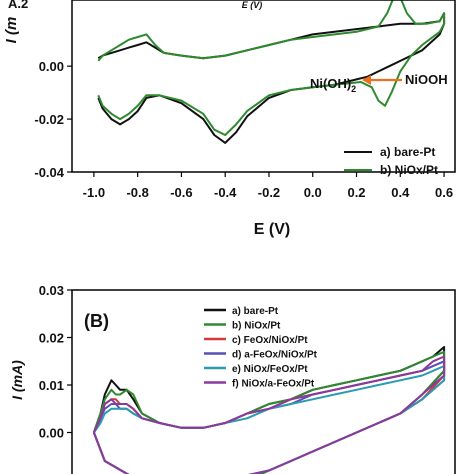 The image size is (474, 474). I want to click on legend-b-label: f) NiOx/a-FeOx/Pt, so click(273, 384).